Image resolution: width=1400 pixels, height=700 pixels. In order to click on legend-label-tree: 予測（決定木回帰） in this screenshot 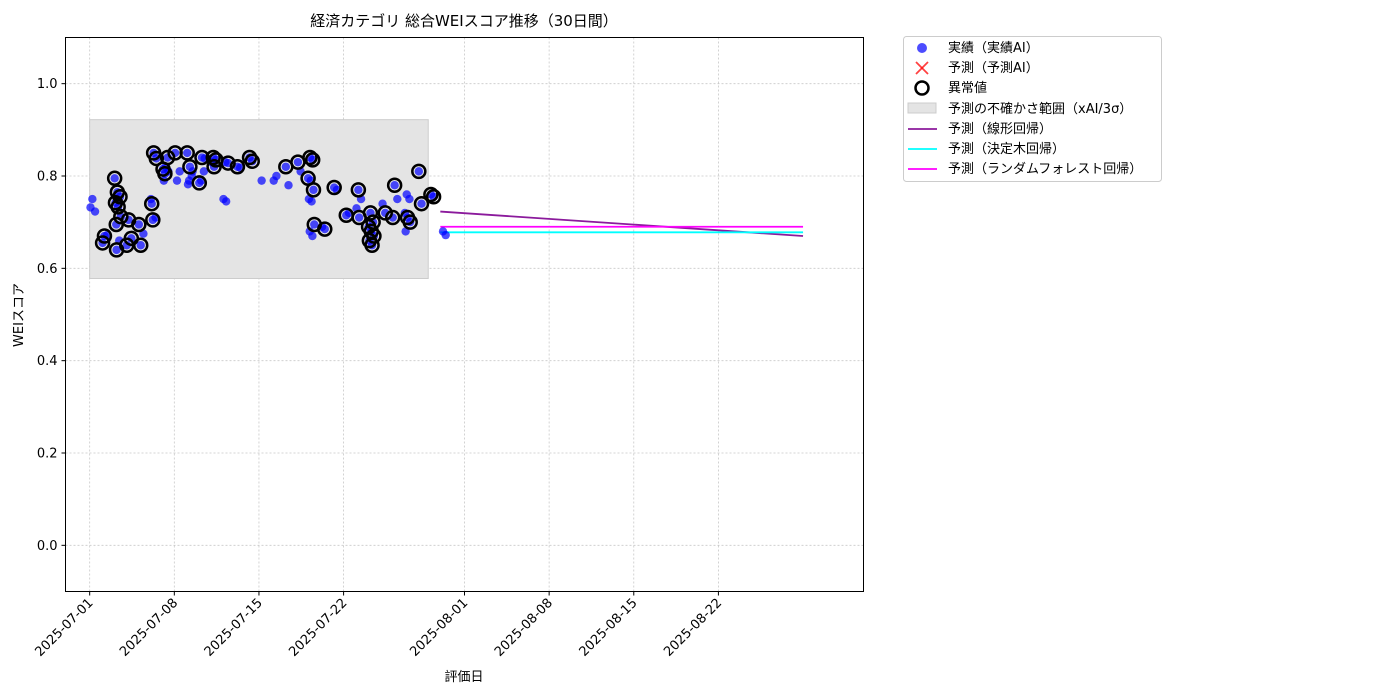, I will do `click(1006, 149)`.